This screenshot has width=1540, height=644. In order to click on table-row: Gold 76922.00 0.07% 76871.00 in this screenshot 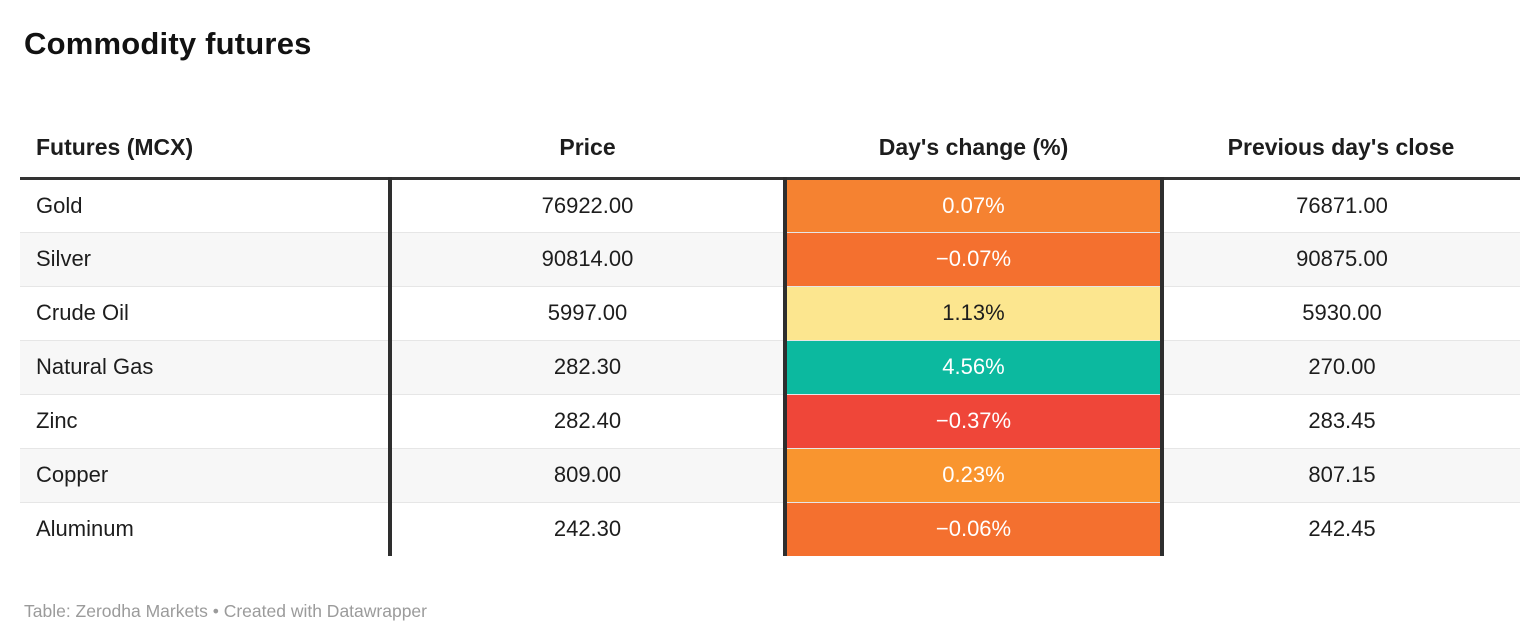, I will do `click(770, 205)`.